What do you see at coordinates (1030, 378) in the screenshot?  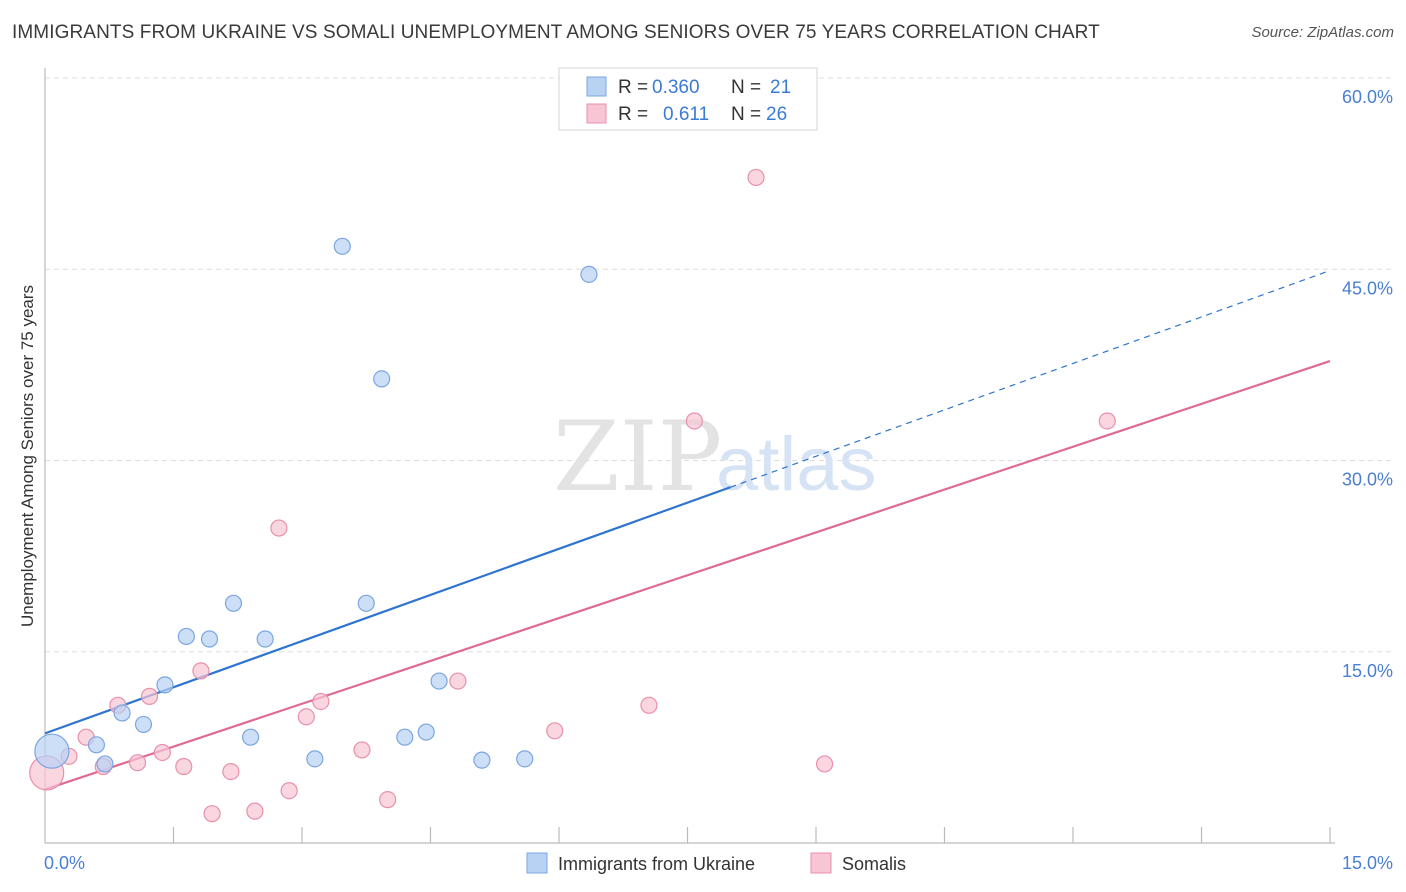 I see `trend-line-ukraine-extension` at bounding box center [1030, 378].